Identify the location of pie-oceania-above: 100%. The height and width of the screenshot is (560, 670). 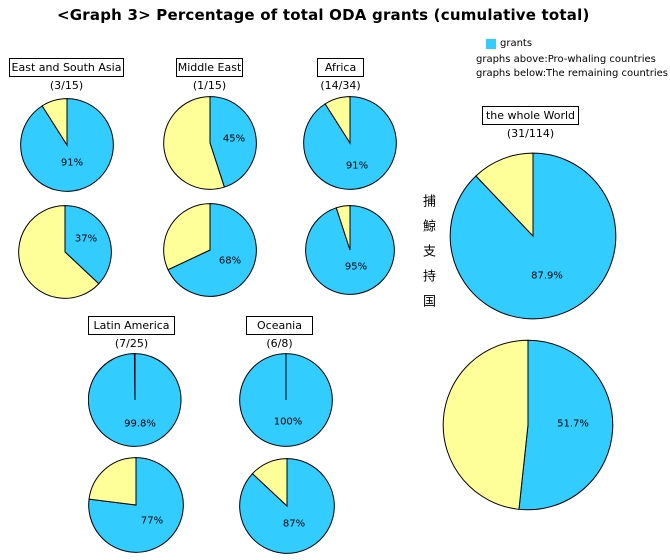
(286, 400).